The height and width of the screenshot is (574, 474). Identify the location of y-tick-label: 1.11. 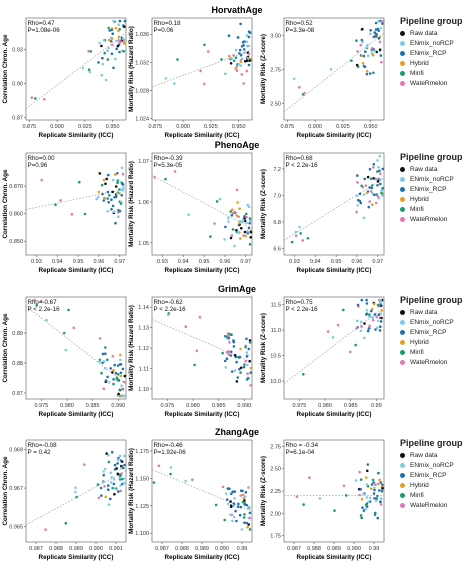
(144, 369).